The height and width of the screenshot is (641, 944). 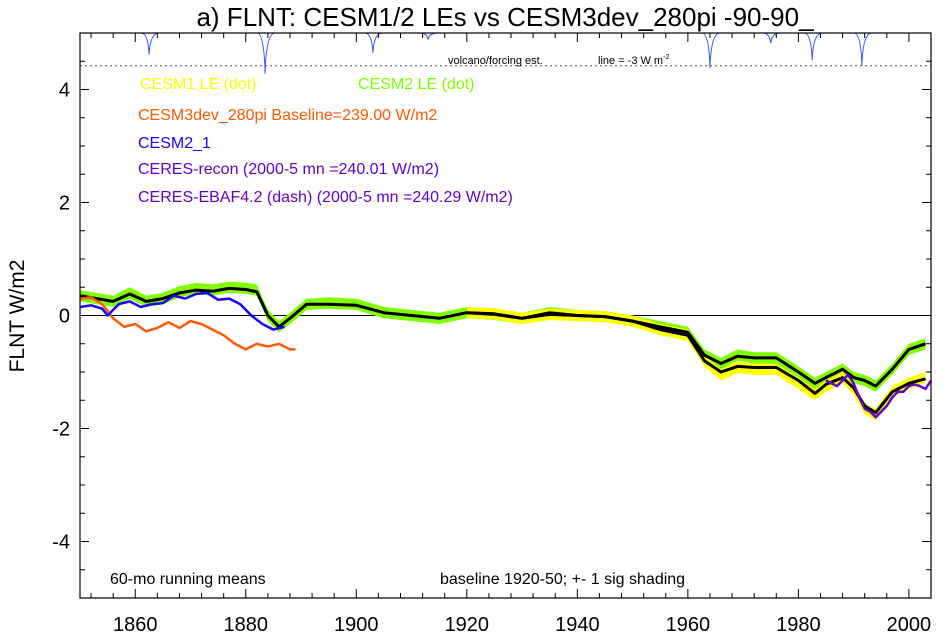 I want to click on cesm1-le-mean-line, so click(x=696, y=363).